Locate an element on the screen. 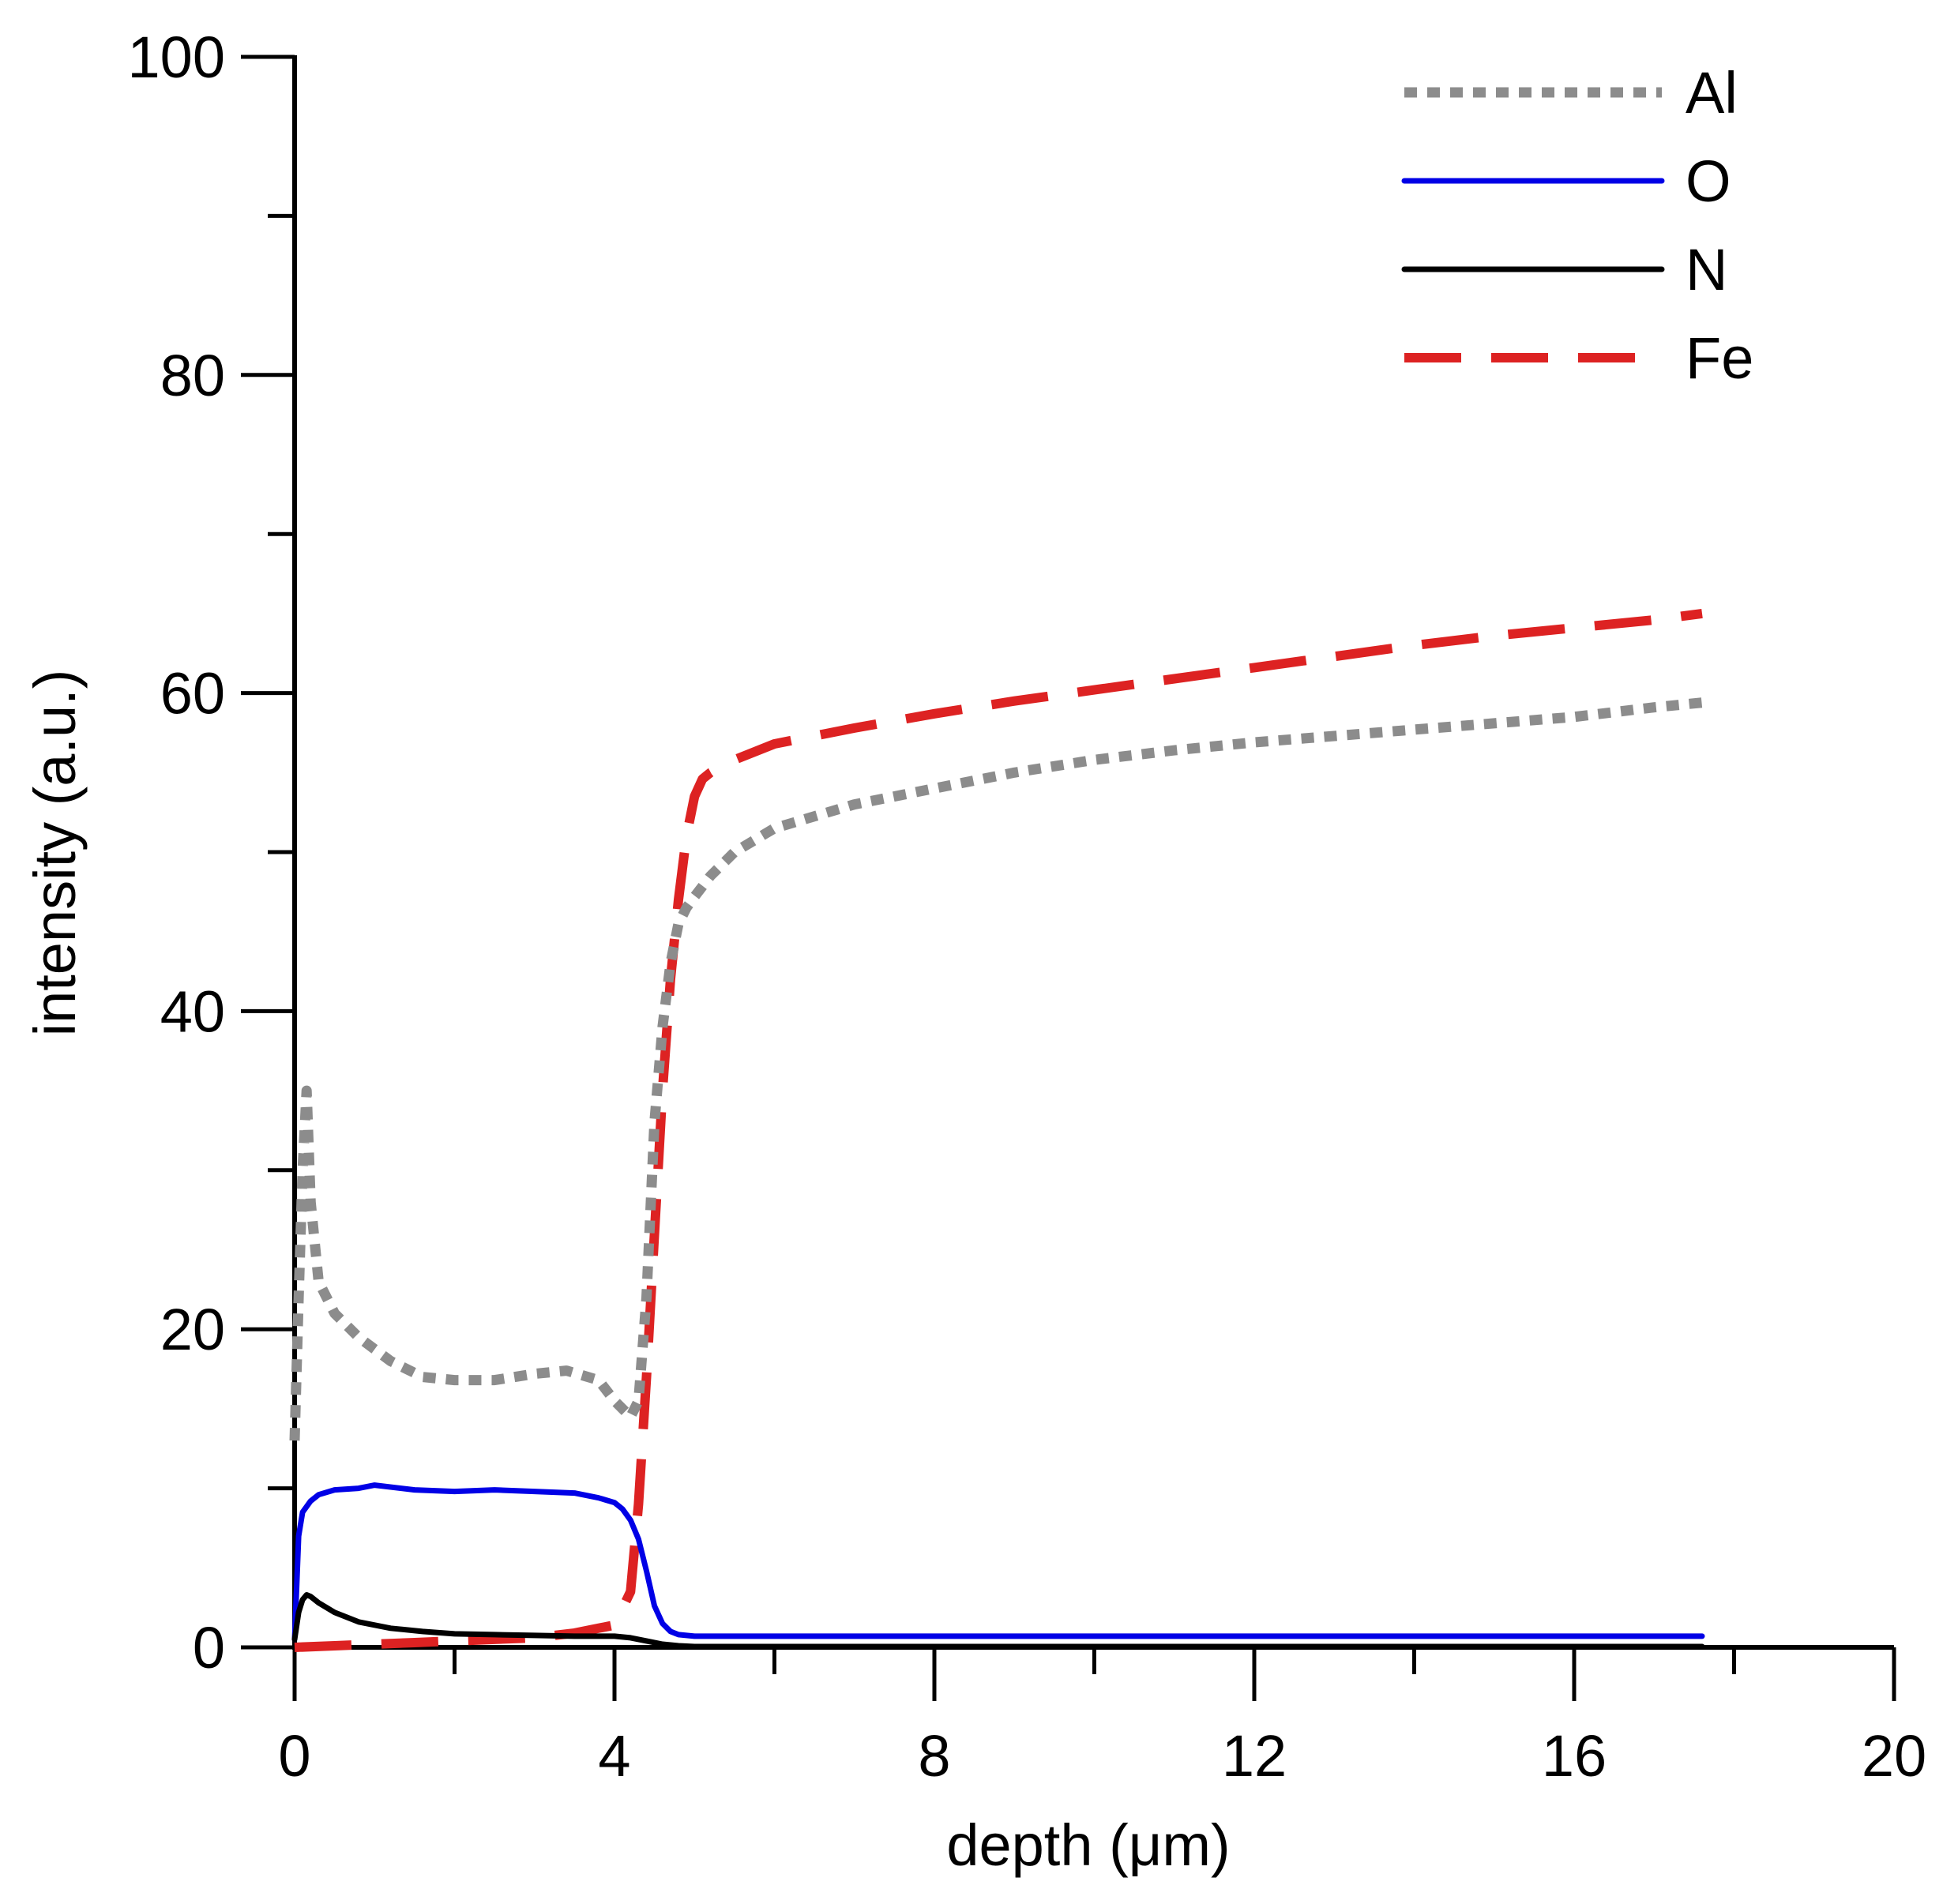 Image resolution: width=1943 pixels, height=1904 pixels. series-line-n is located at coordinates (998, 1621).